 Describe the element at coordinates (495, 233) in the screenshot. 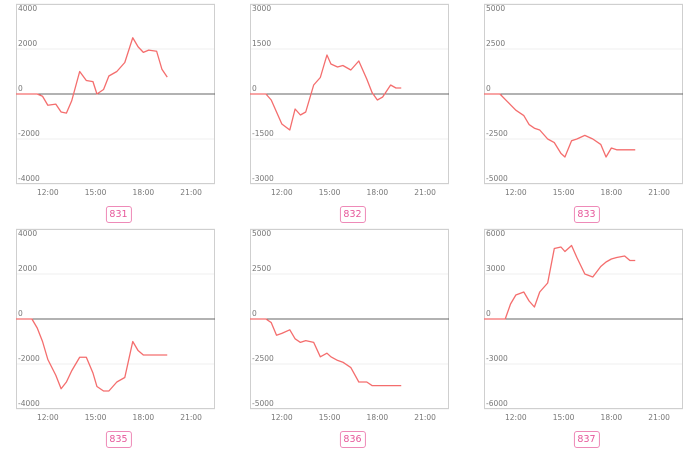

I see `y-tick-label: 6000` at that location.